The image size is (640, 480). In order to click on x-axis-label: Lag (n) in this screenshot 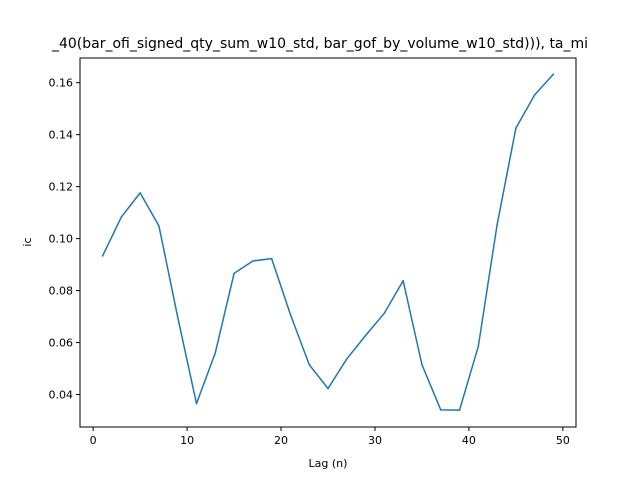, I will do `click(328, 463)`.